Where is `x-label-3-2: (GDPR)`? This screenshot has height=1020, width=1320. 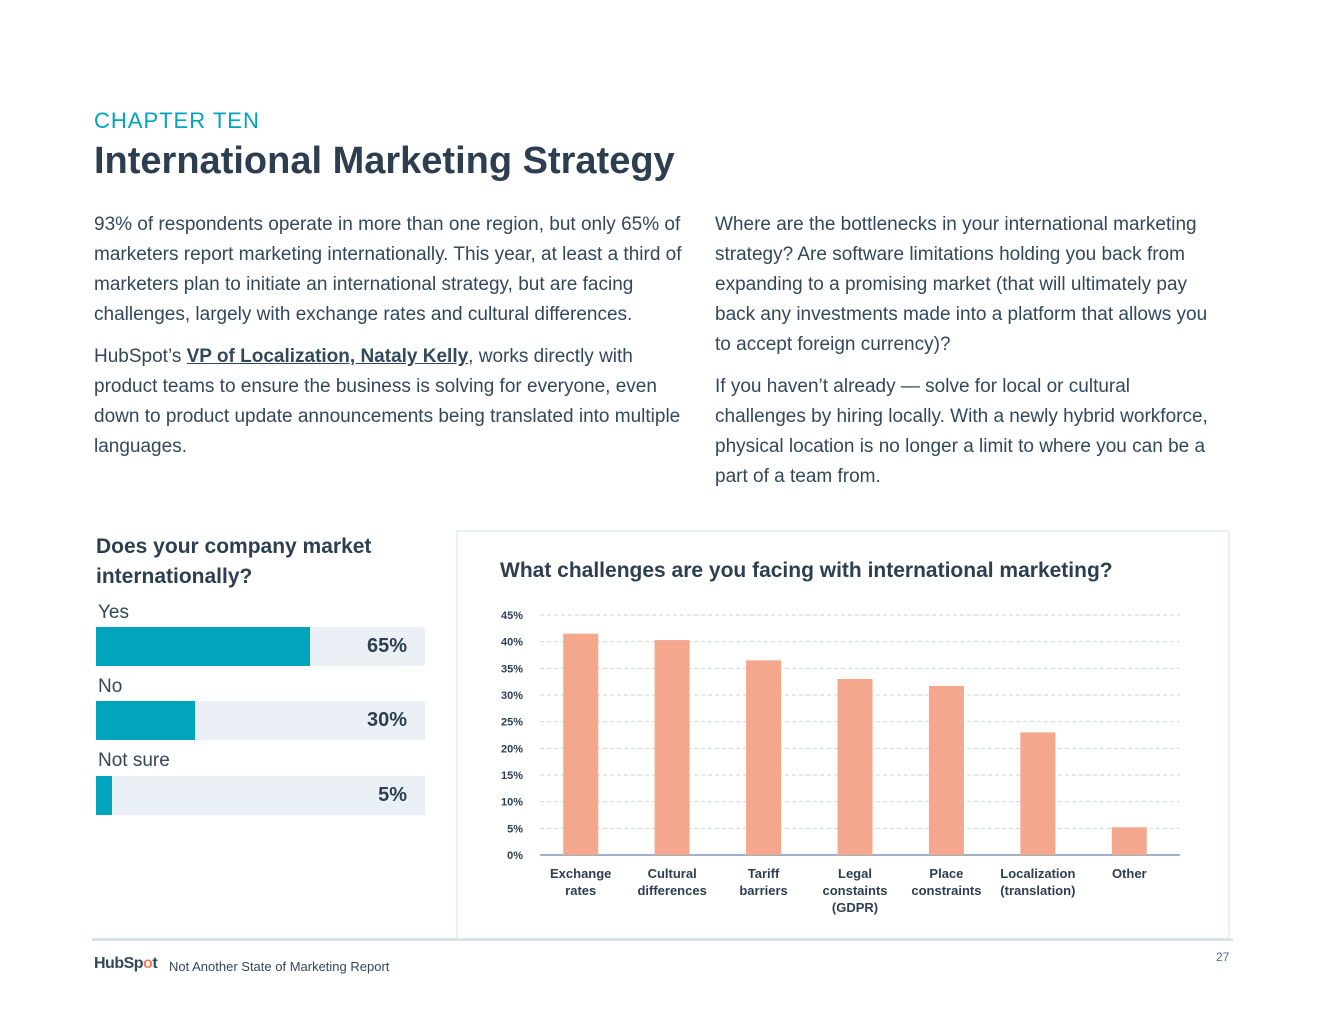 x-label-3-2: (GDPR) is located at coordinates (855, 907).